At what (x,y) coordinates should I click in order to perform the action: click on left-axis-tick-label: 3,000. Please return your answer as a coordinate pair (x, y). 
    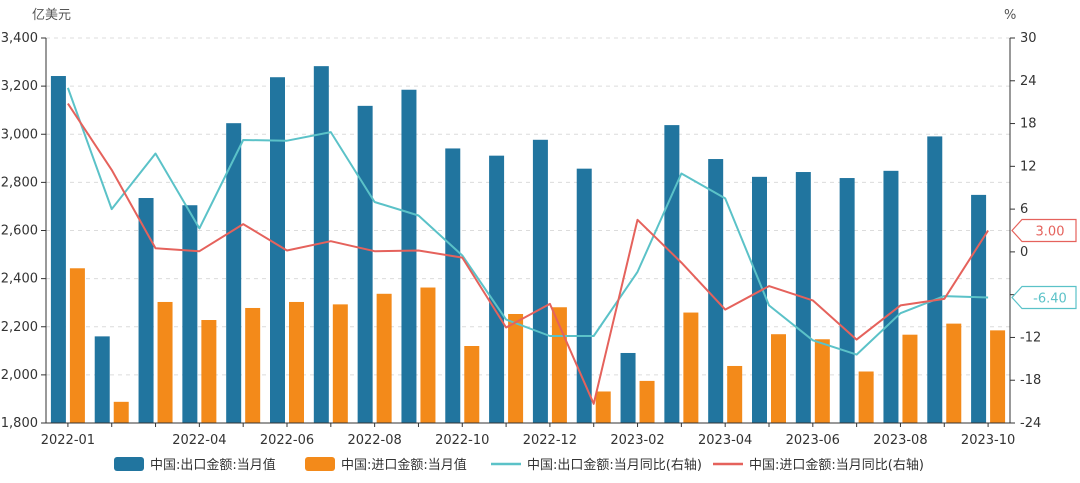
    Looking at the image, I should click on (19, 134).